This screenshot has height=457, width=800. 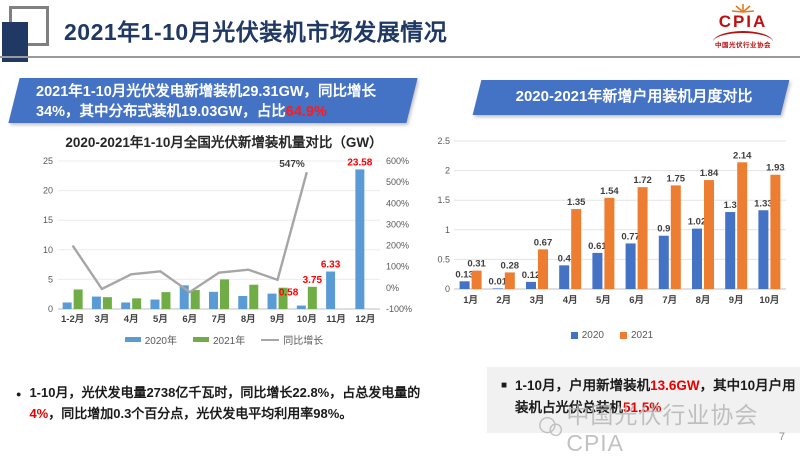 I want to click on x-axis-label: 2月, so click(x=503, y=300).